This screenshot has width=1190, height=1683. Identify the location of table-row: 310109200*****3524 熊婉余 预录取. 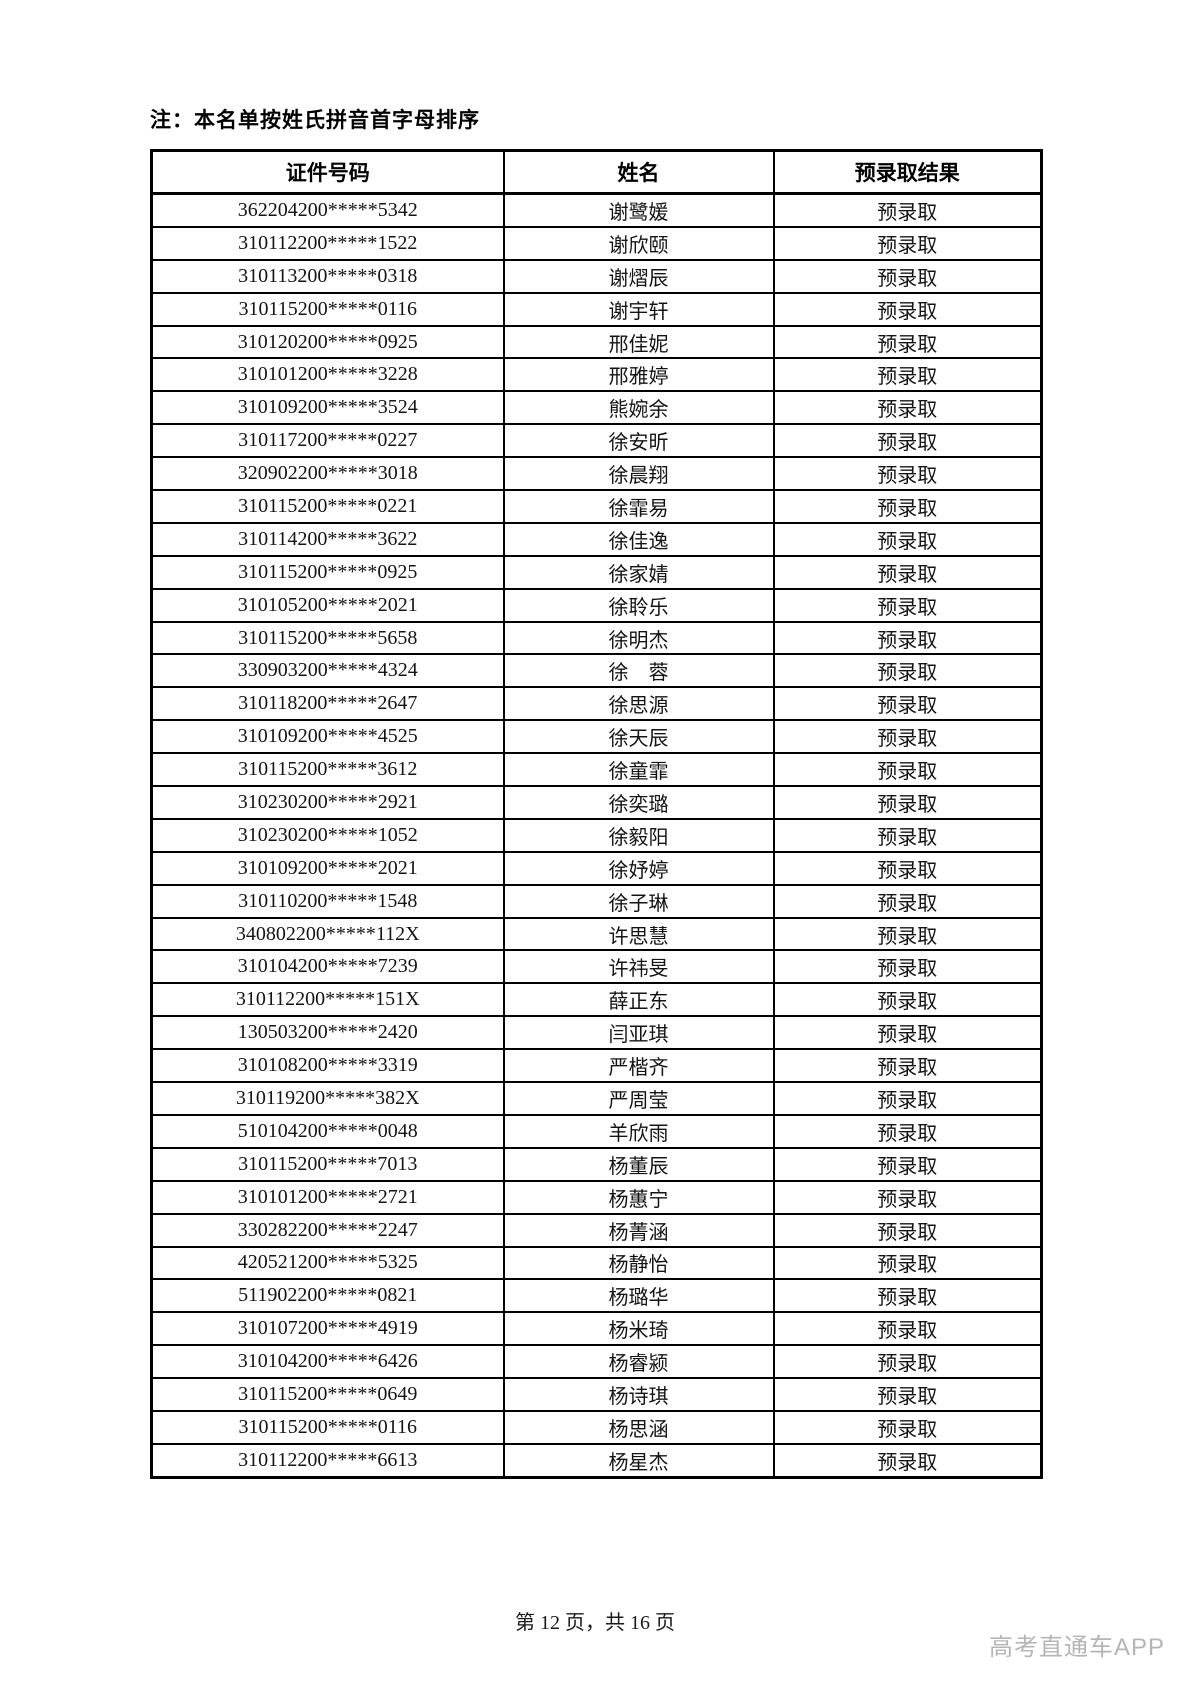
(596, 408).